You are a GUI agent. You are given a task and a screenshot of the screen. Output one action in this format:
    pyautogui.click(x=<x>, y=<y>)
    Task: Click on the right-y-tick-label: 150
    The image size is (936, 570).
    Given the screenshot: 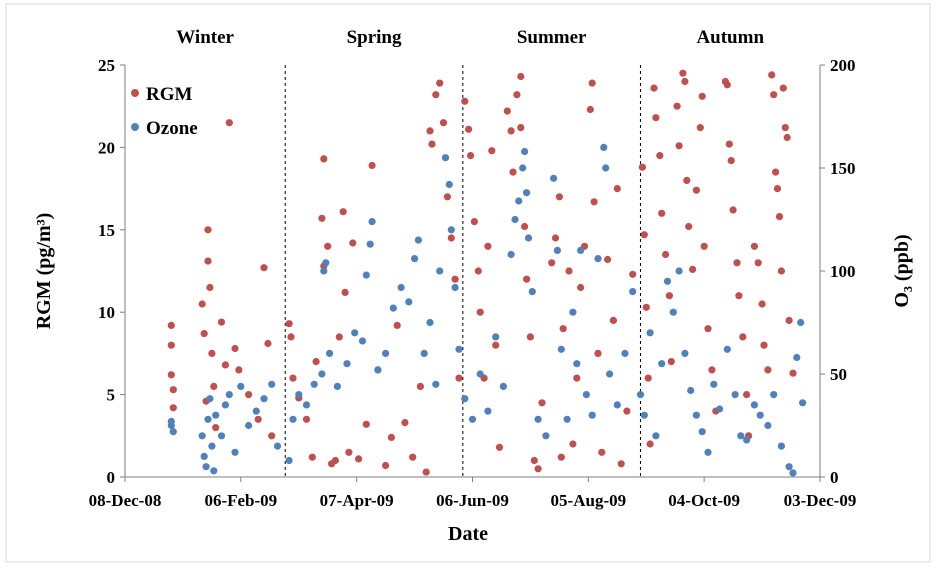 What is the action you would take?
    pyautogui.click(x=843, y=168)
    